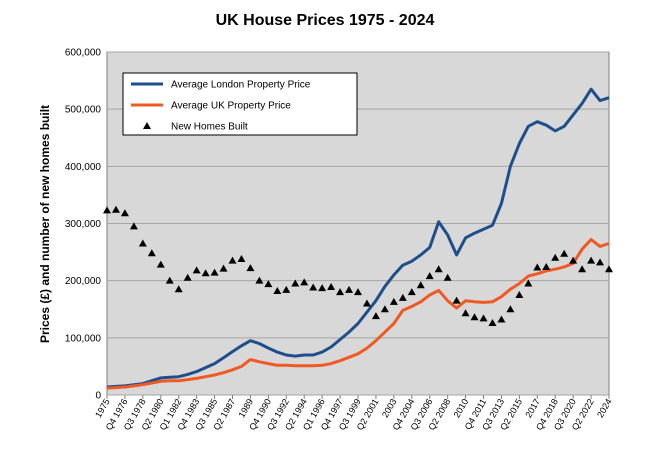 The height and width of the screenshot is (454, 650). What do you see at coordinates (83, 110) in the screenshot?
I see `y-tick-label: 500,000` at bounding box center [83, 110].